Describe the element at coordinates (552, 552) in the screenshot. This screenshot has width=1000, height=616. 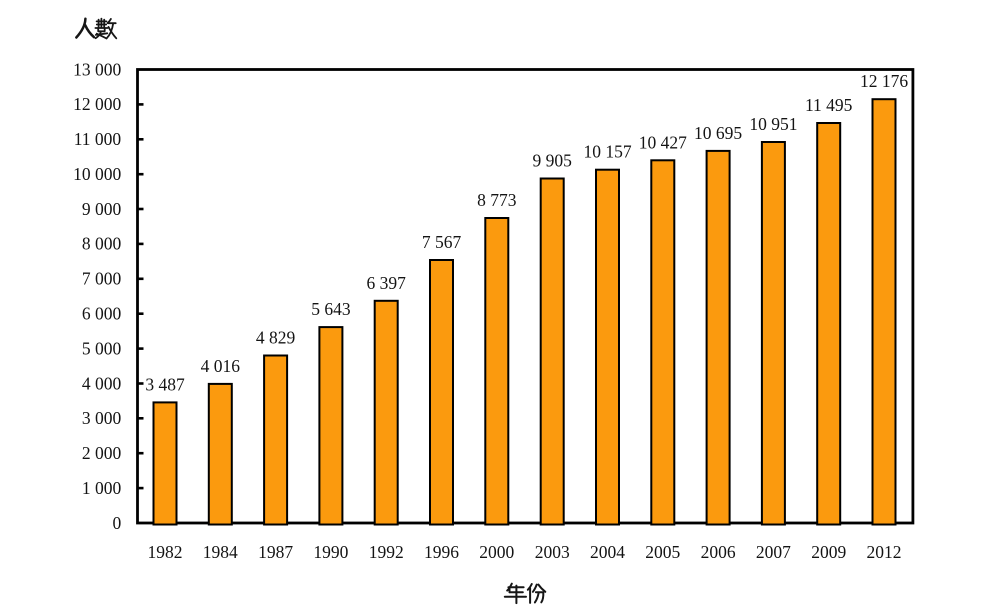
I see `svg-text: 2003` at that location.